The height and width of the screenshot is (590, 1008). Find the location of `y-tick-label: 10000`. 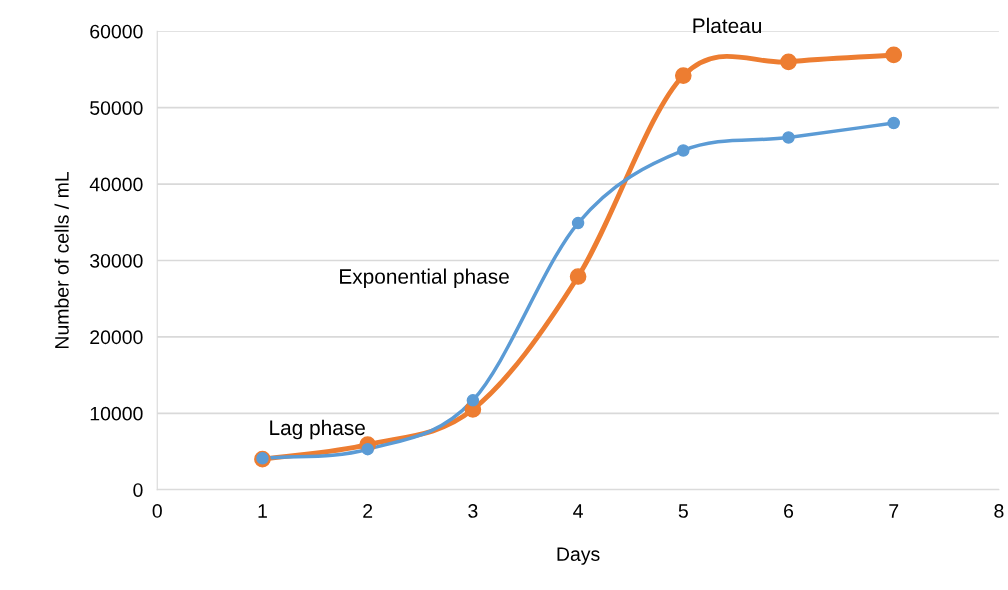

y-tick-label: 10000 is located at coordinates (116, 413).